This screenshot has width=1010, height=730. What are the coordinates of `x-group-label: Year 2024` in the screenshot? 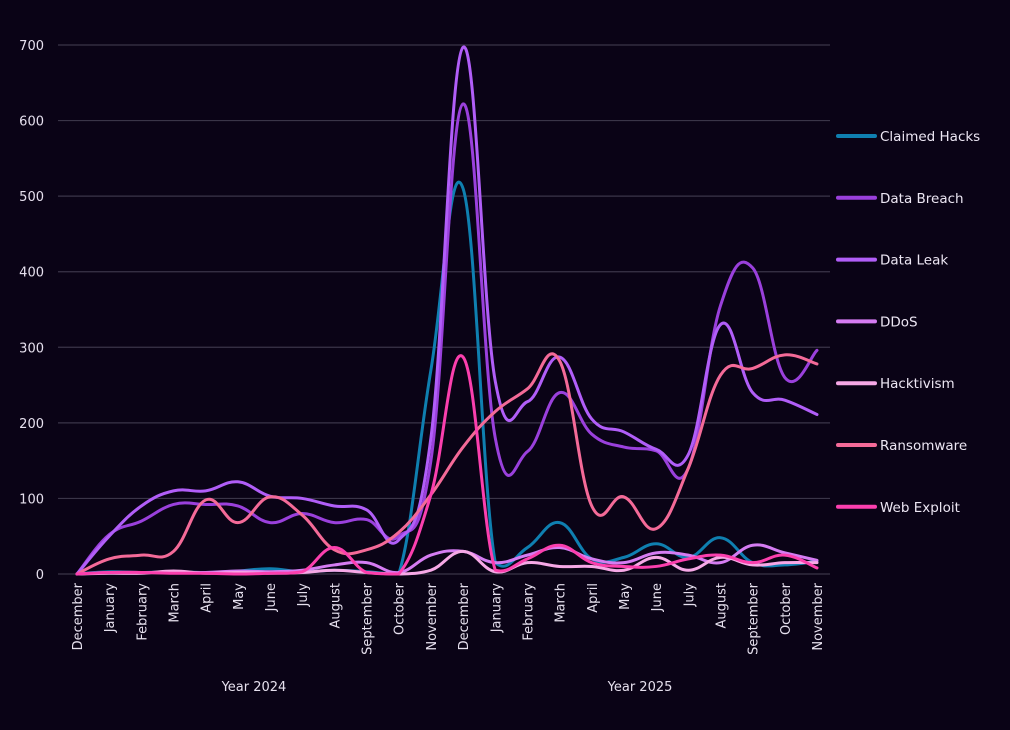 It's located at (254, 687).